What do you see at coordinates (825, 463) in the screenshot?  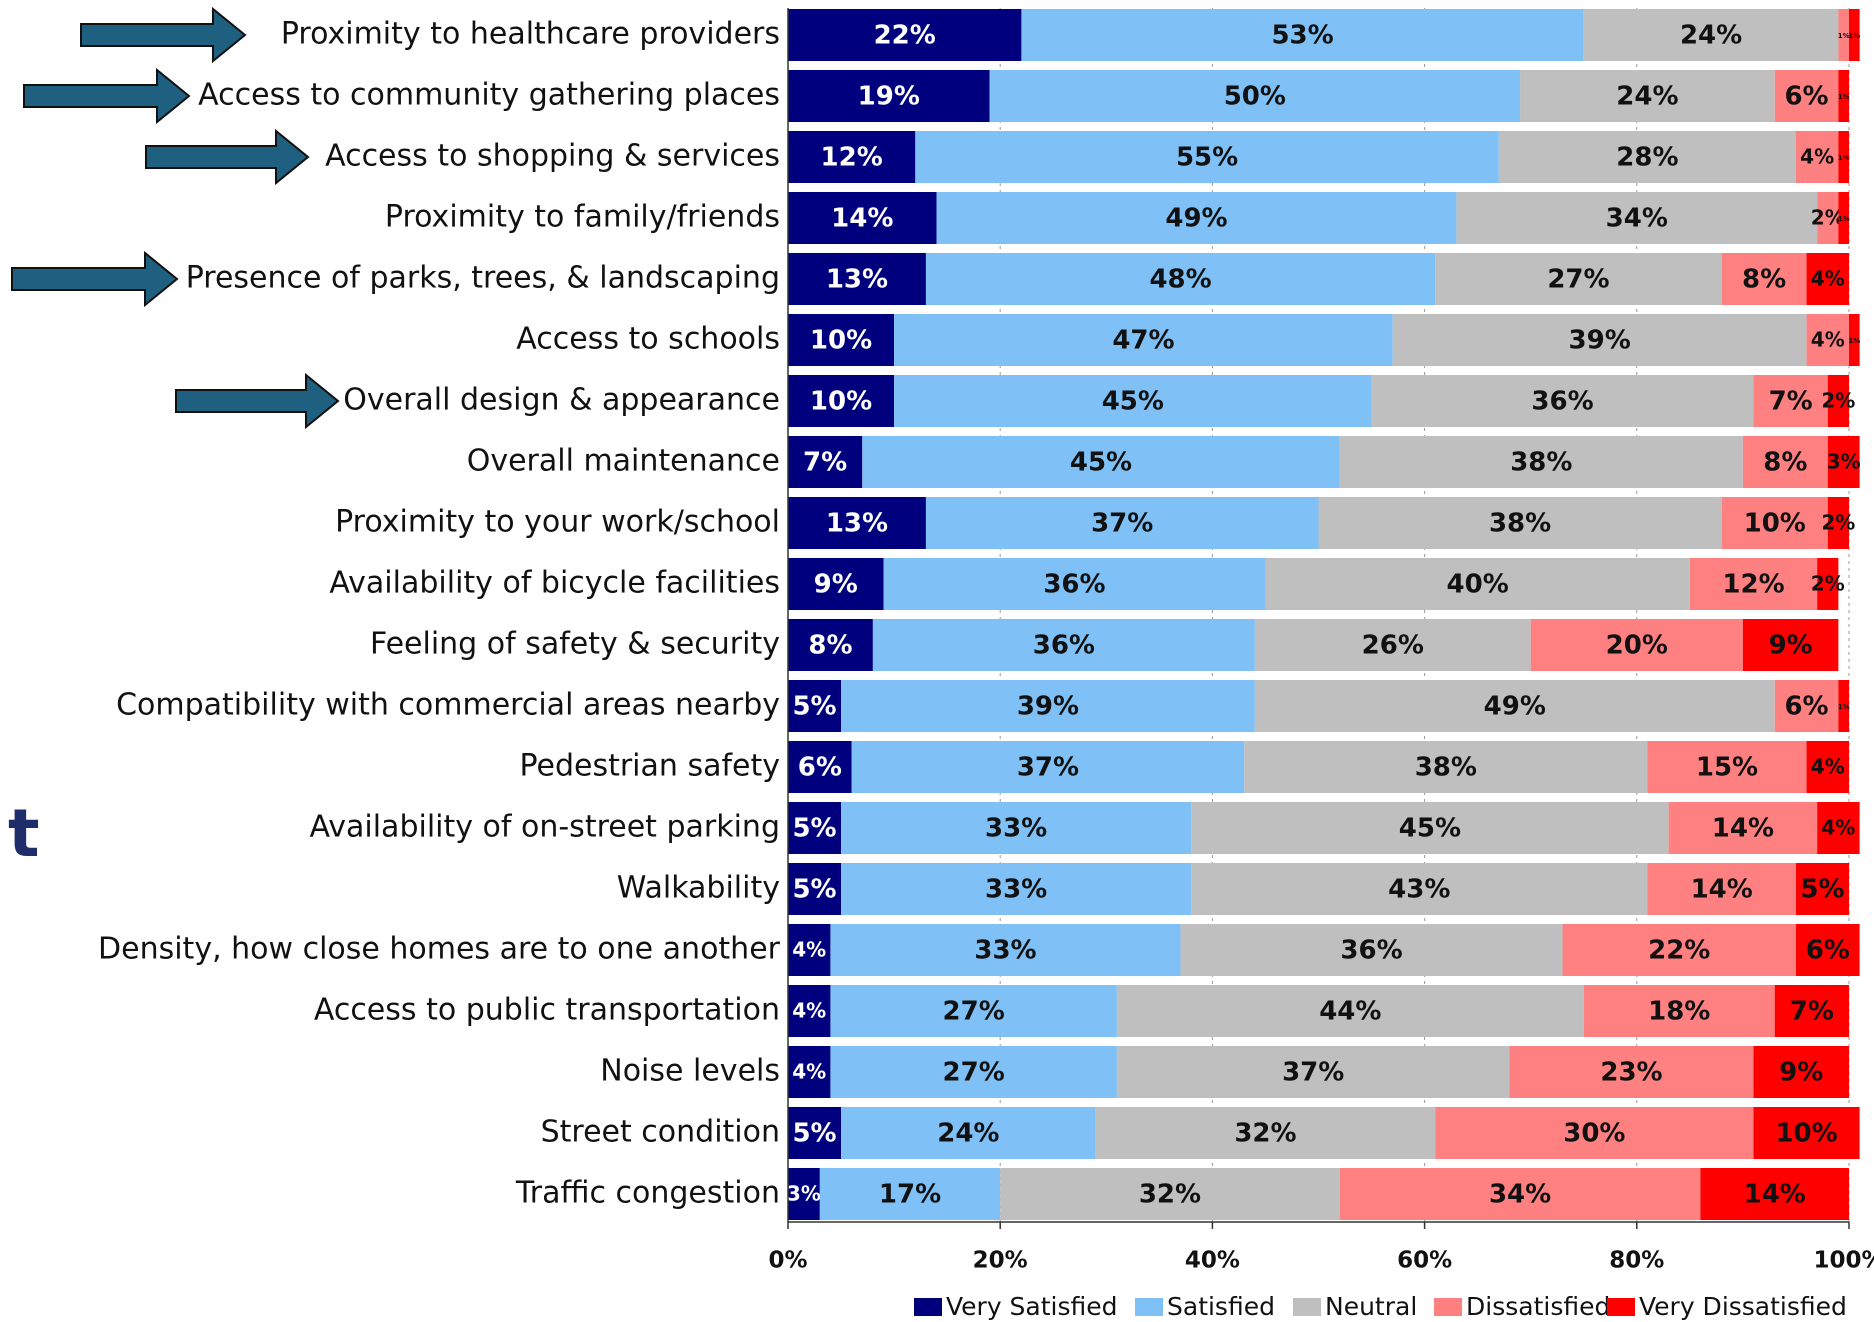 I see `value-label: 7%` at bounding box center [825, 463].